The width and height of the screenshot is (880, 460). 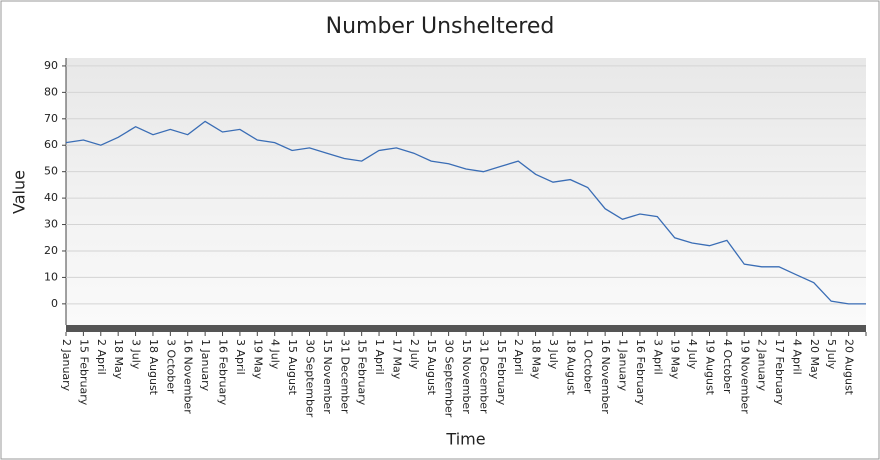 What do you see at coordinates (170, 366) in the screenshot?
I see `x-tick-label: 3 October` at bounding box center [170, 366].